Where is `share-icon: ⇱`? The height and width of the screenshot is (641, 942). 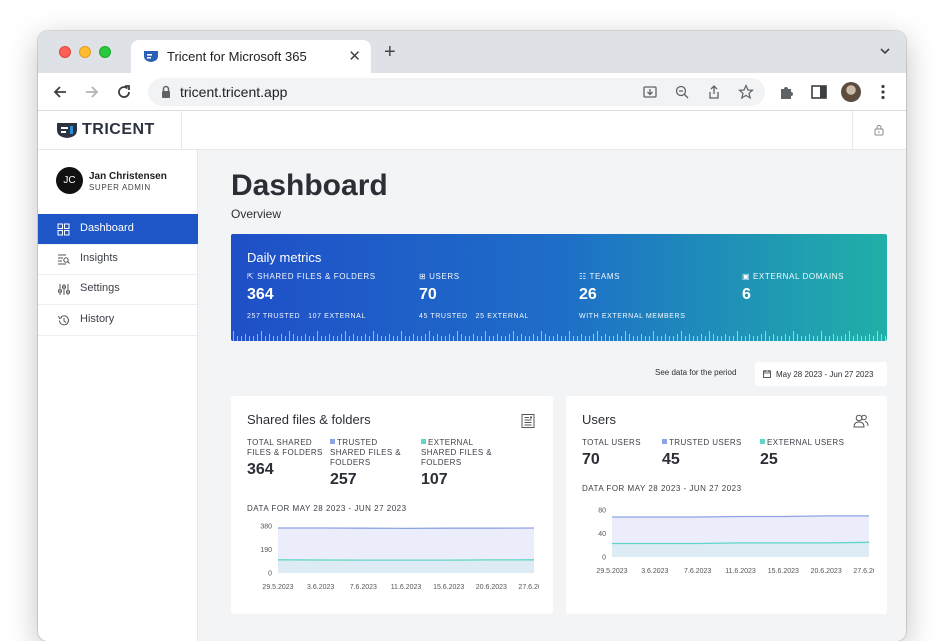 share-icon: ⇱ is located at coordinates (250, 276).